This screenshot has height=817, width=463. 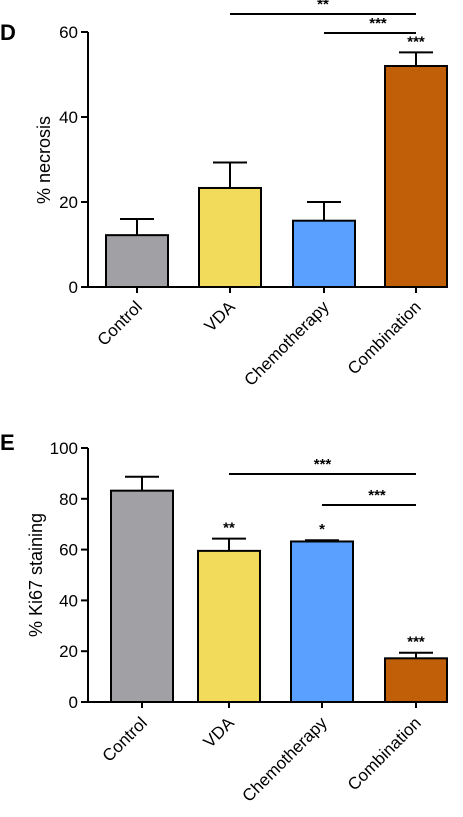 I want to click on y-axis-label: % necrosis, so click(x=44, y=160).